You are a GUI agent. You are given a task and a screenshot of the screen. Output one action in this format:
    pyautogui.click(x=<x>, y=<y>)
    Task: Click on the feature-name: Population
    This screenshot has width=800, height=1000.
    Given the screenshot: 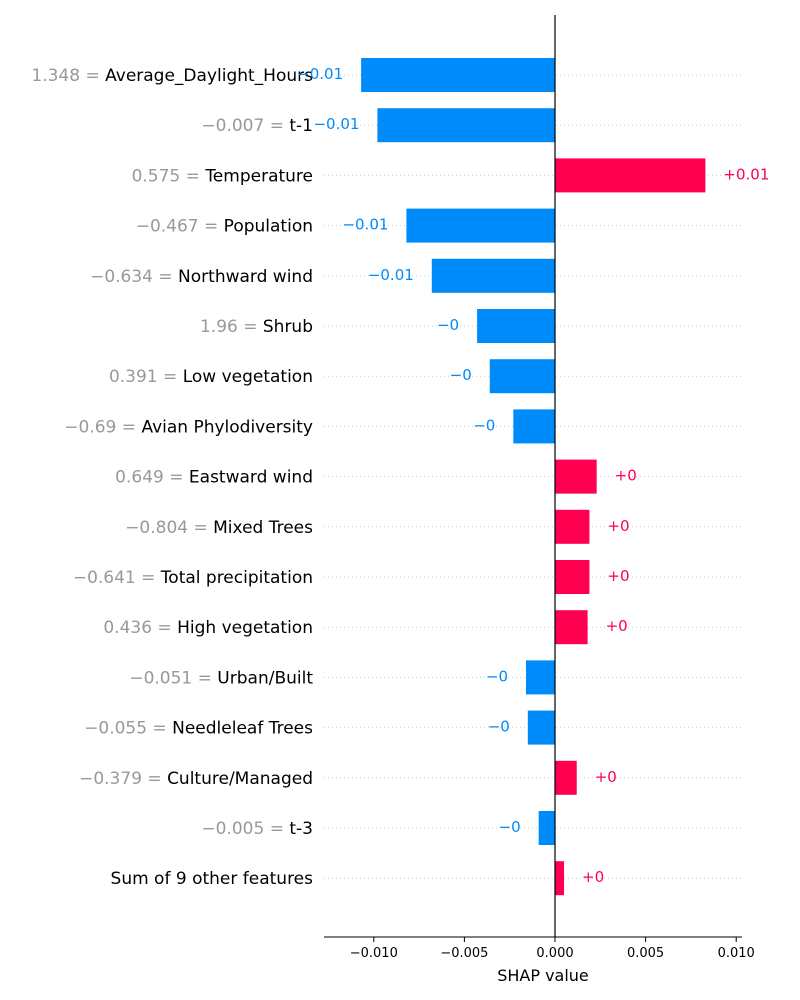 What is the action you would take?
    pyautogui.click(x=268, y=227)
    